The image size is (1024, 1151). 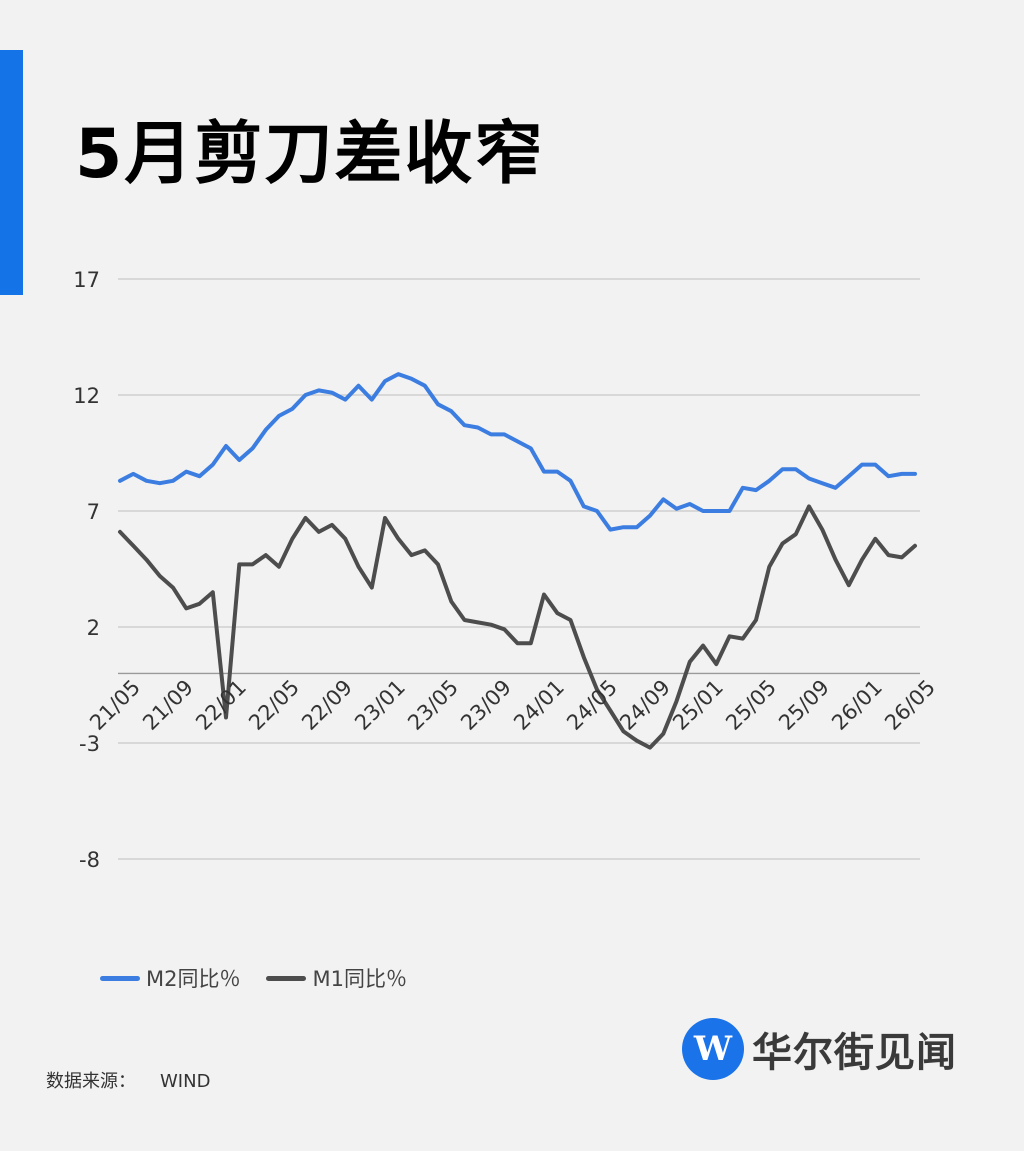 I want to click on y-tick-label: 12, so click(x=86, y=396).